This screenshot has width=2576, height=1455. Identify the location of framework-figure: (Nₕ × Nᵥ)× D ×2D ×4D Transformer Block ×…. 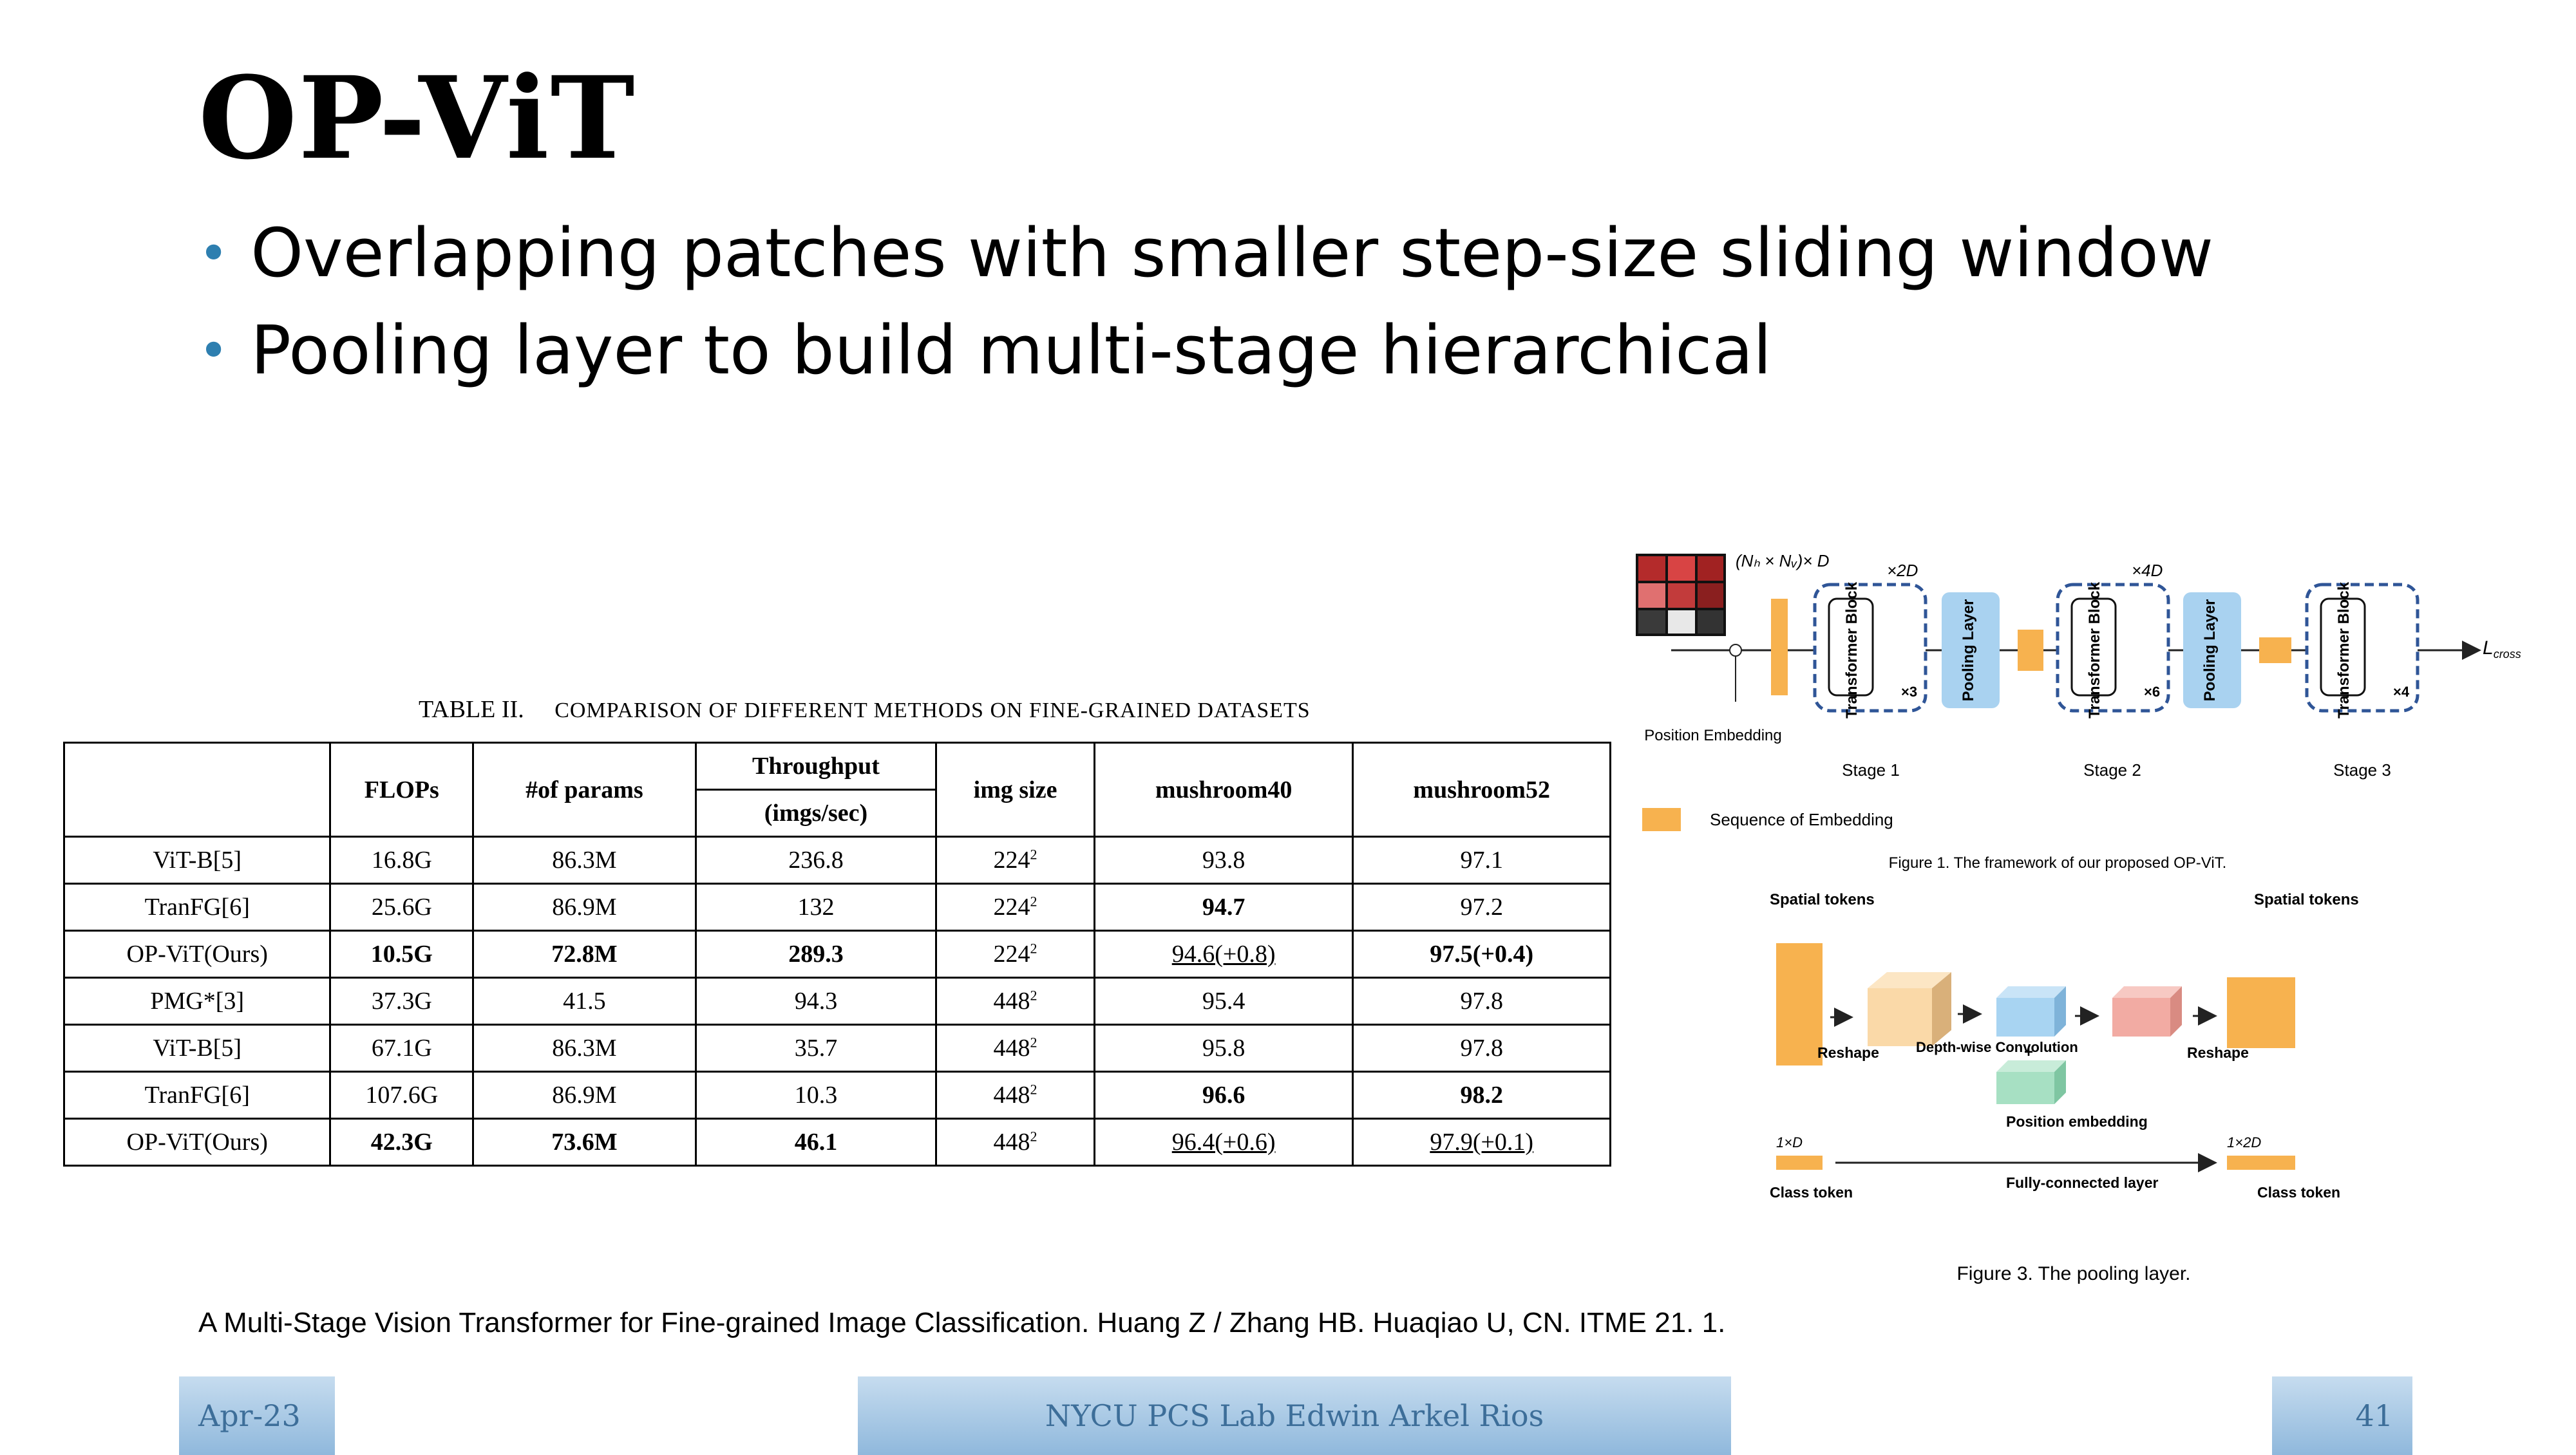
(2078, 711).